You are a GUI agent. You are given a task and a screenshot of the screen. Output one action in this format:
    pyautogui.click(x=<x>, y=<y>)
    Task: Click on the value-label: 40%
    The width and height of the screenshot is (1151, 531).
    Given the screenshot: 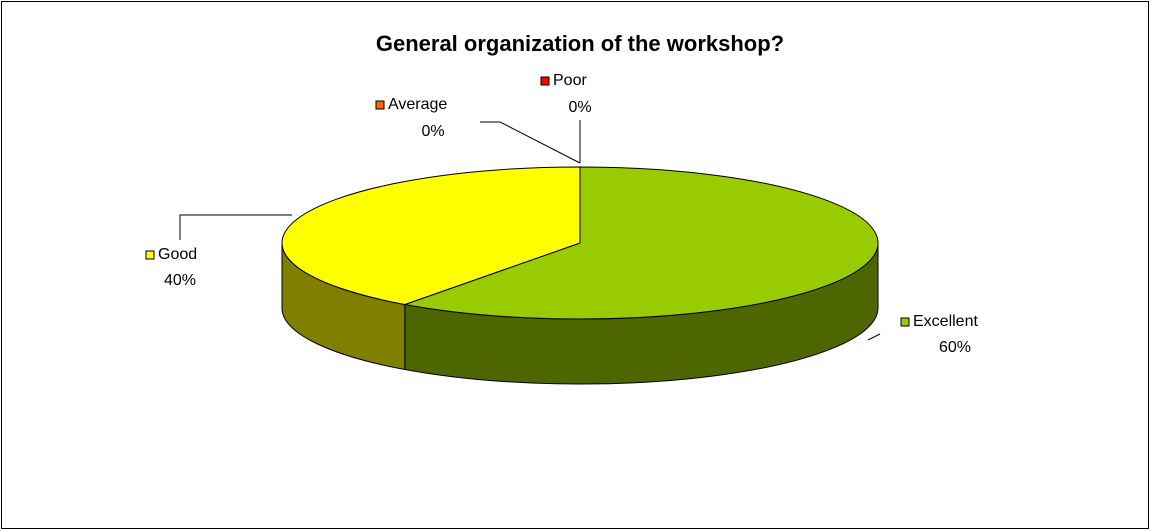 What is the action you would take?
    pyautogui.click(x=180, y=280)
    